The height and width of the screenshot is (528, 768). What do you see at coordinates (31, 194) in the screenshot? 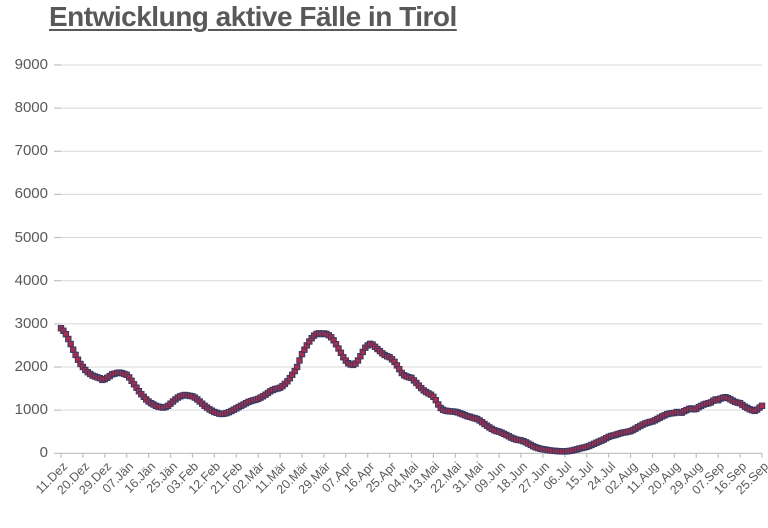
I see `y-axis-label: 6000` at bounding box center [31, 194].